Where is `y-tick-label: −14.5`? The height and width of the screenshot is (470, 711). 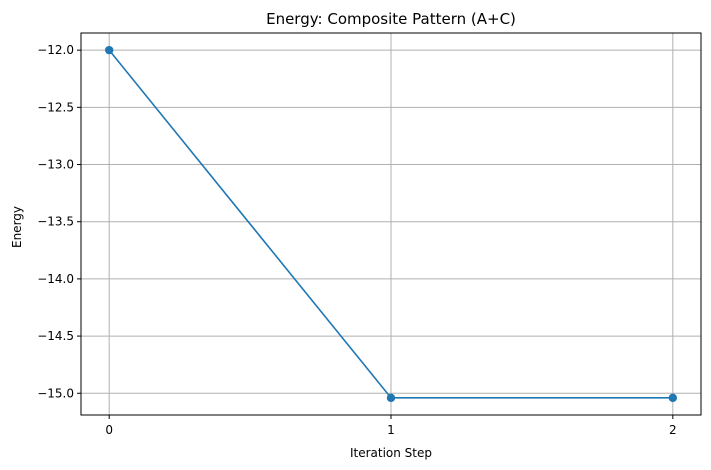 y-tick-label: −14.5 is located at coordinates (55, 336).